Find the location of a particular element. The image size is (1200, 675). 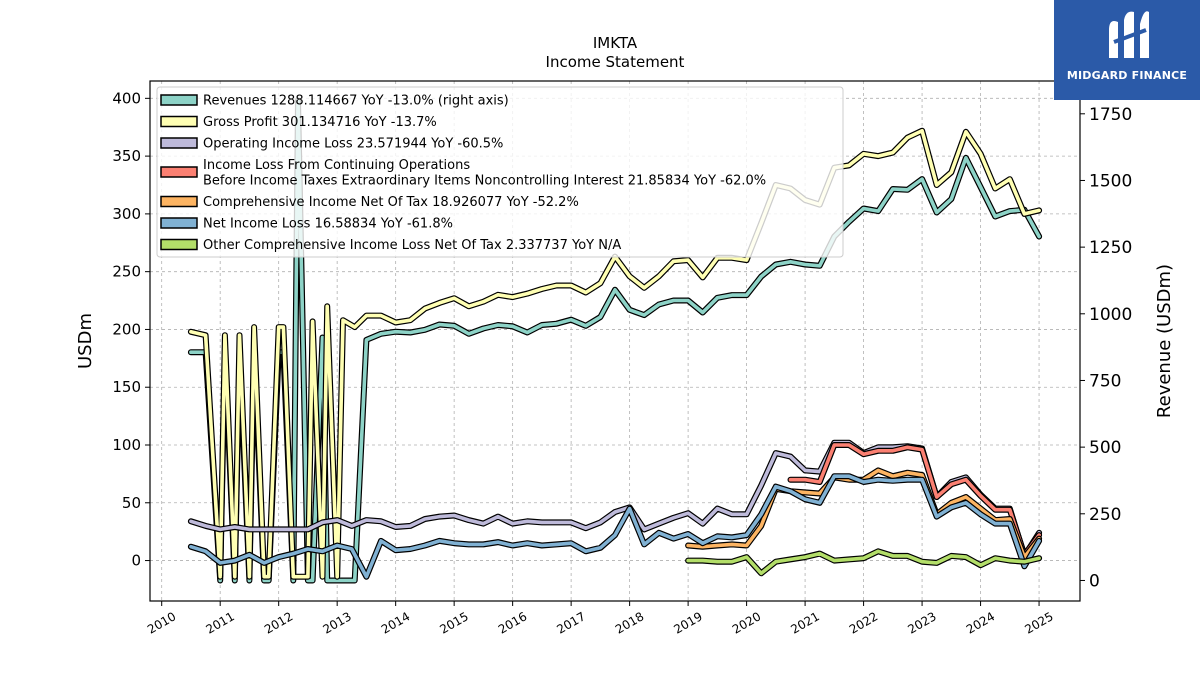

y2-tick-label: 500 is located at coordinates (1105, 448).